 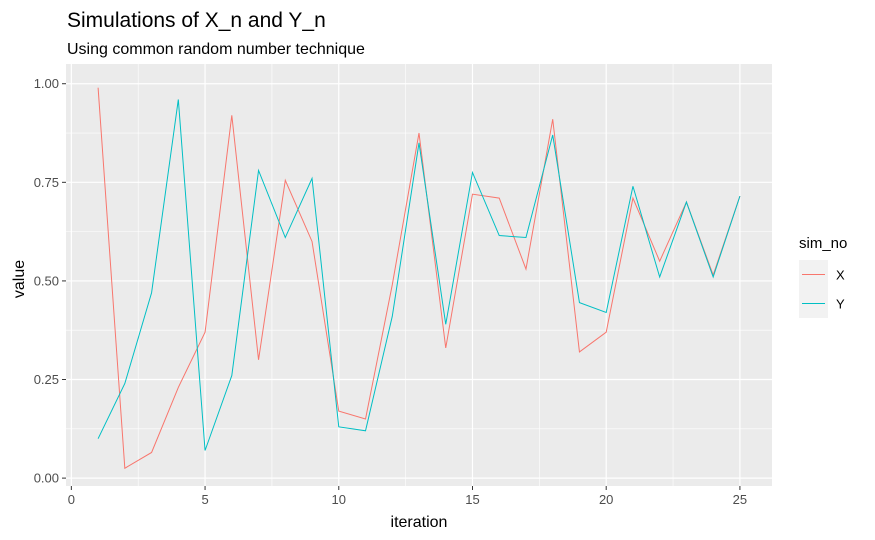 What do you see at coordinates (196, 20) in the screenshot?
I see `chart-title: Simulations of X_n and Y_n` at bounding box center [196, 20].